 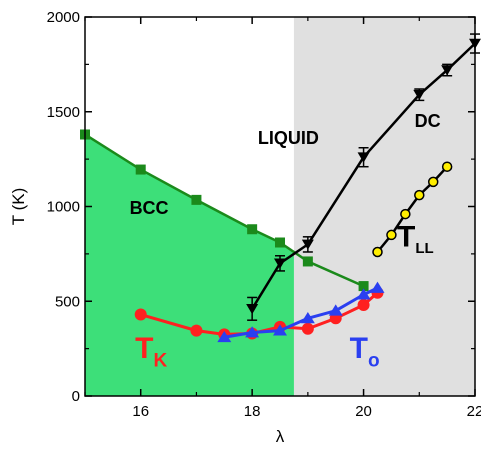 I want to click on x-axis-label: λ, so click(x=280, y=436).